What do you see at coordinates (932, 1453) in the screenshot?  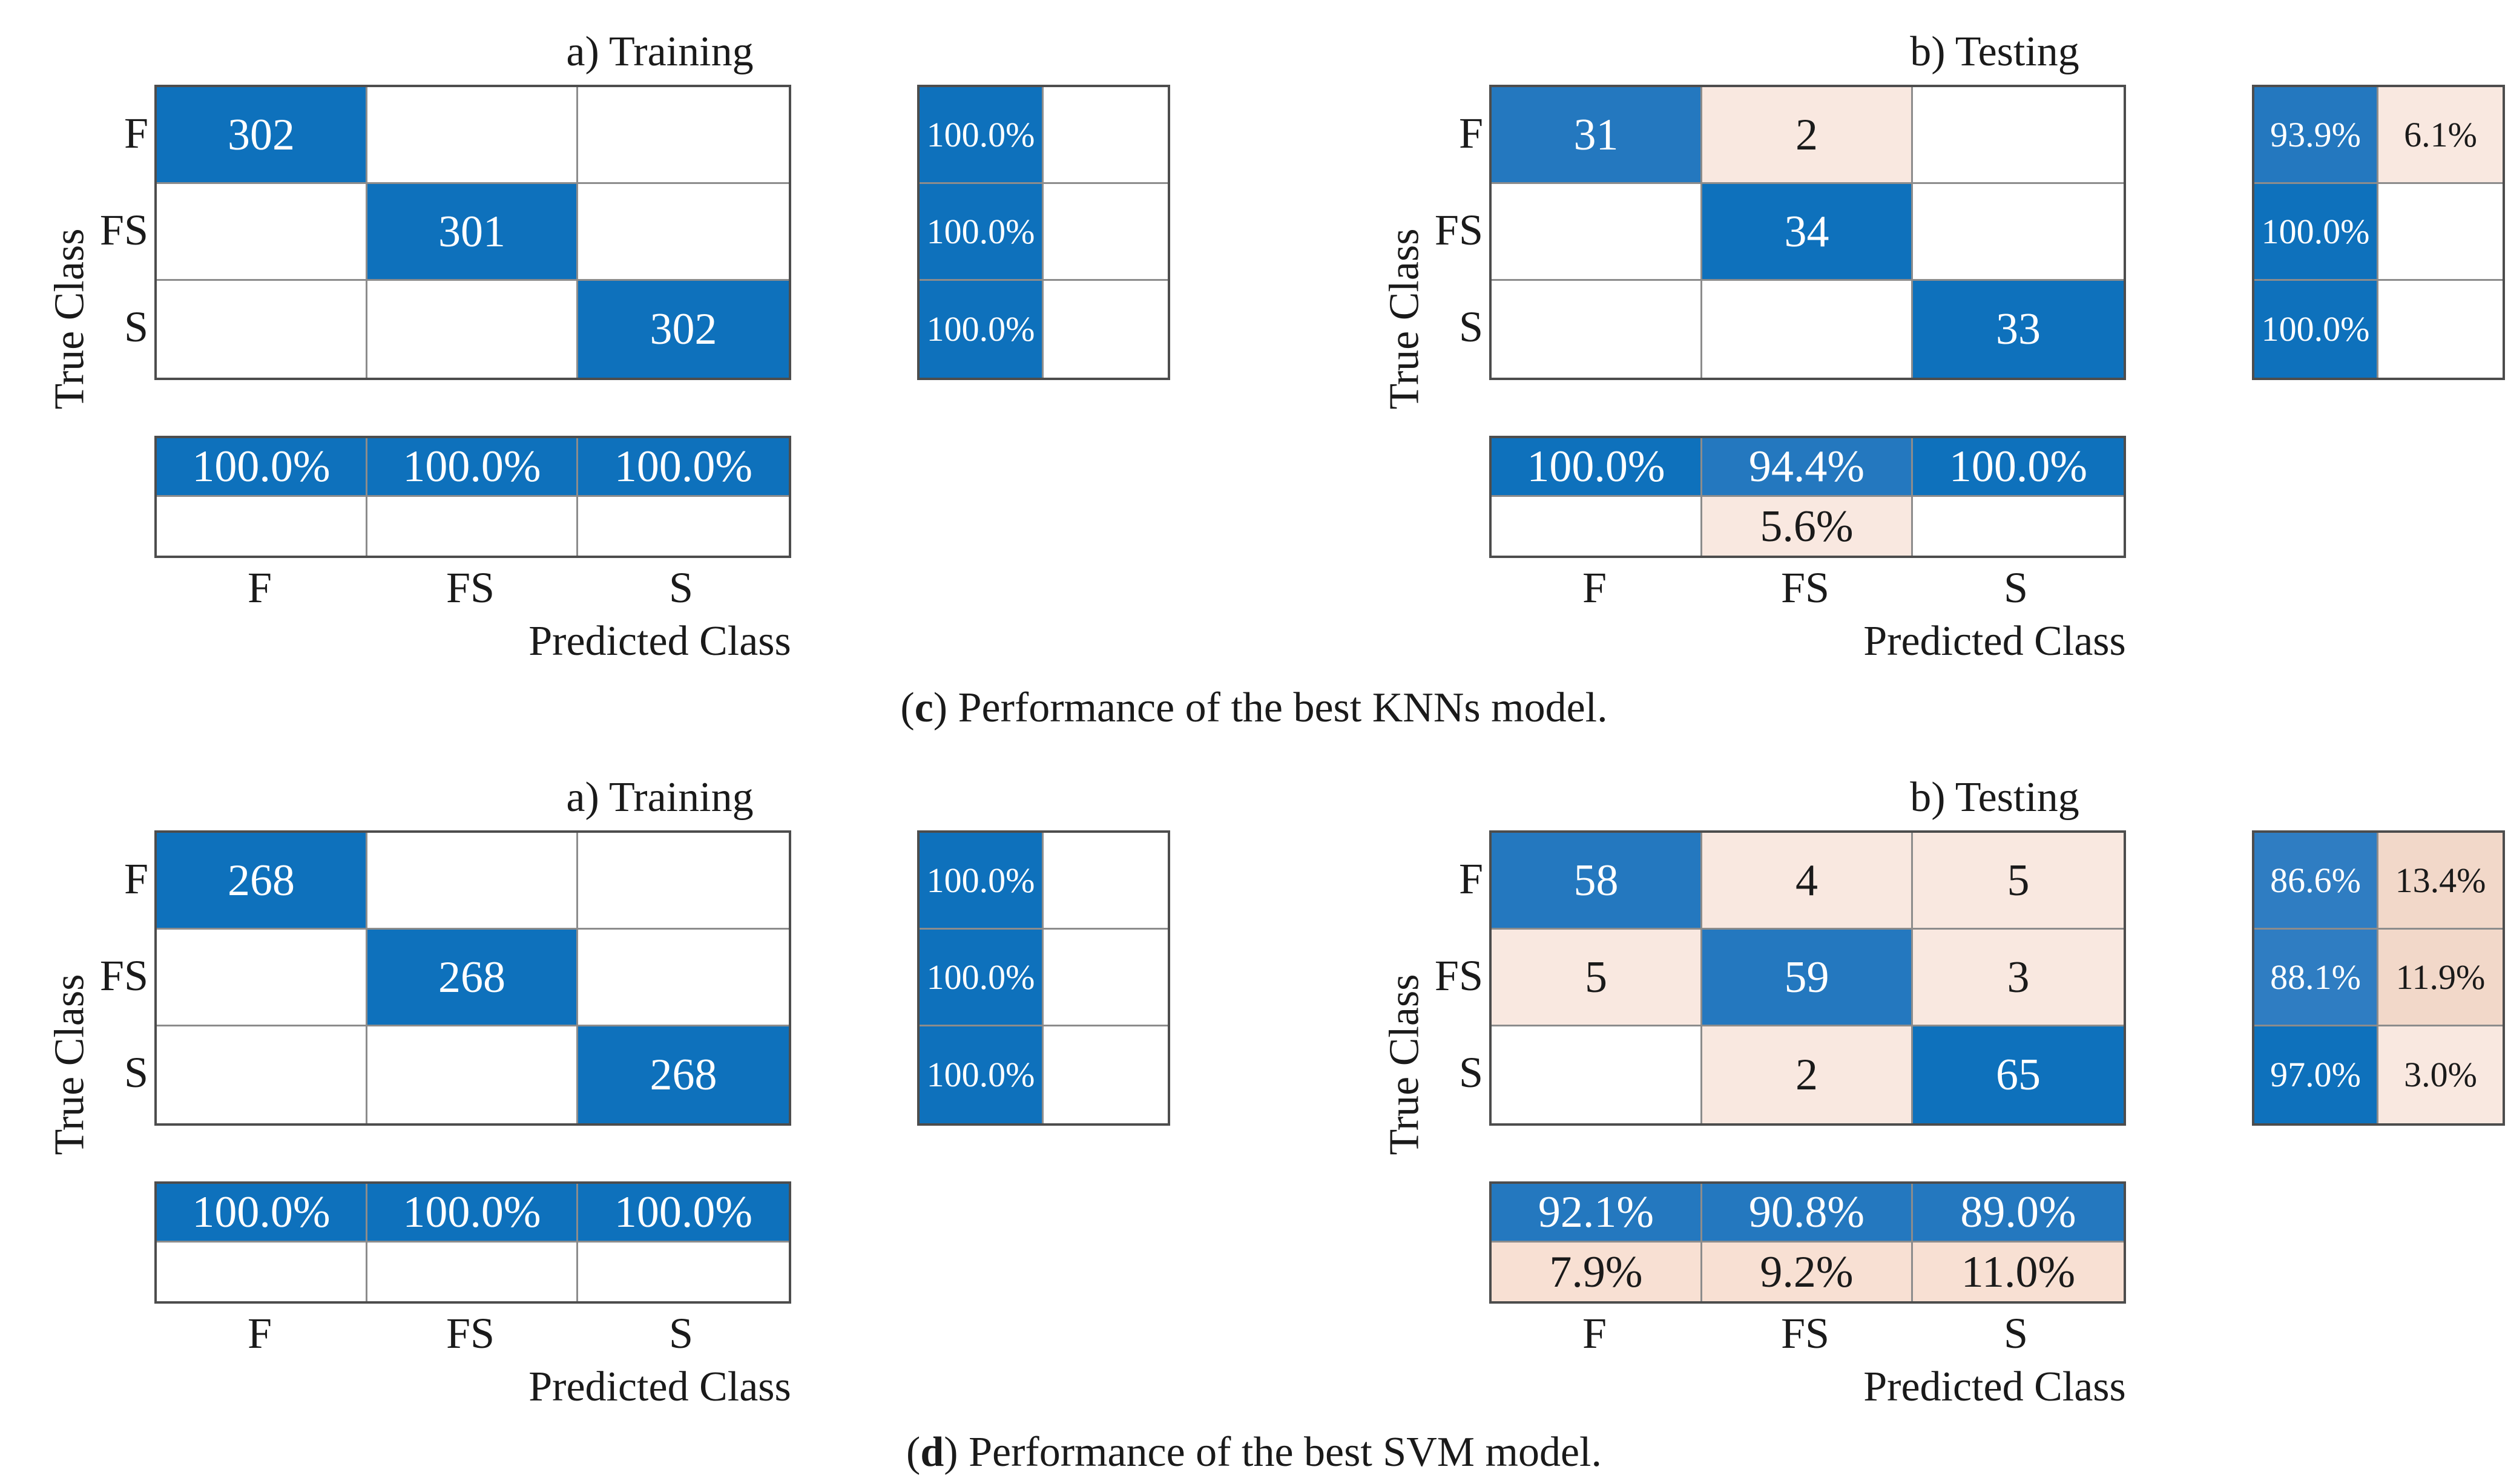 I see `caption-letter: d` at bounding box center [932, 1453].